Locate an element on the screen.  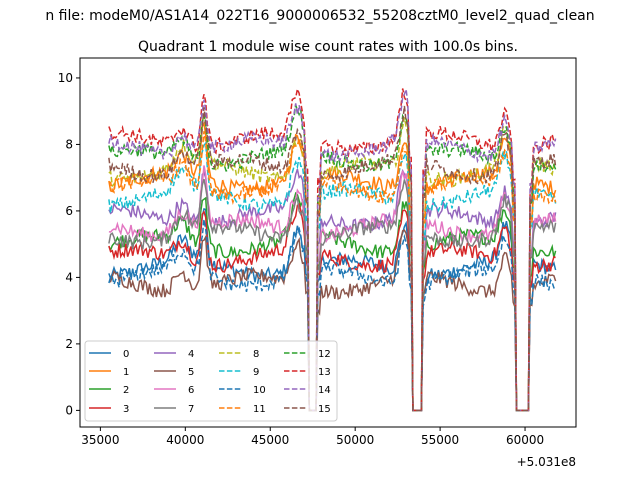
legend-label-12: 12 is located at coordinates (324, 354).